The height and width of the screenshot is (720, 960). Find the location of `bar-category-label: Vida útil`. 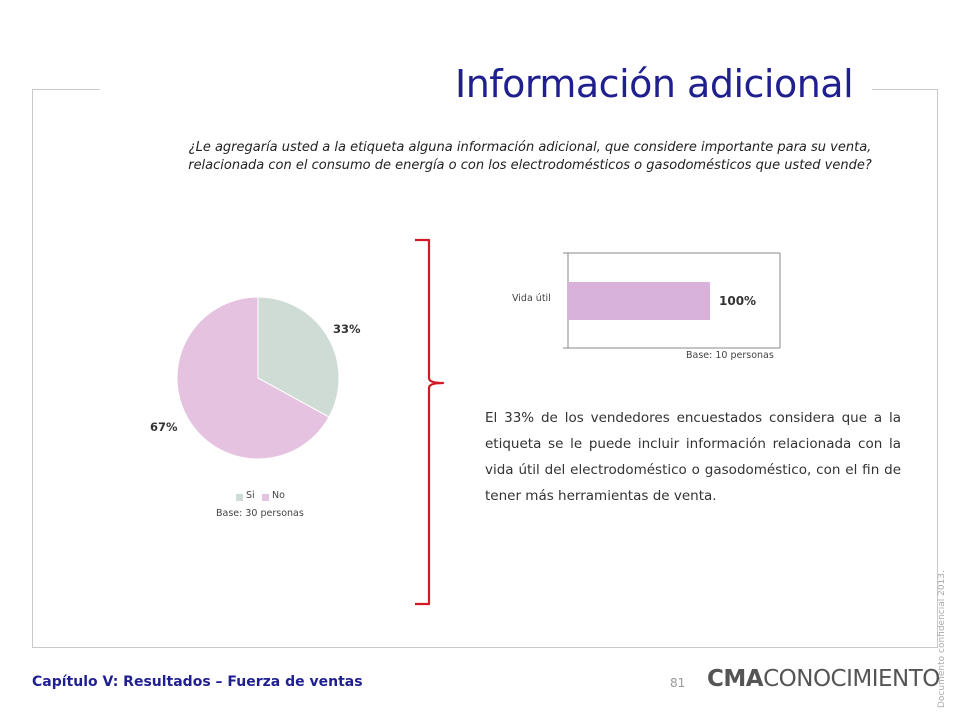

bar-category-label: Vida útil is located at coordinates (531, 298).